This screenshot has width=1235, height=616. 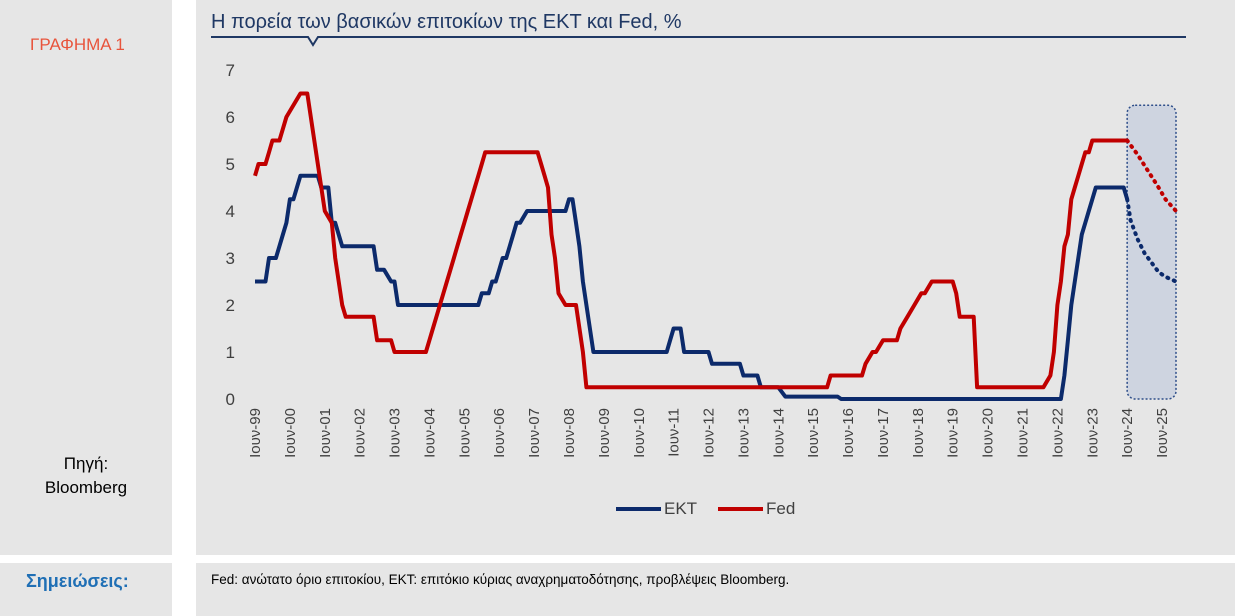 I want to click on x-tick-label: Ιουν-05, so click(x=464, y=433).